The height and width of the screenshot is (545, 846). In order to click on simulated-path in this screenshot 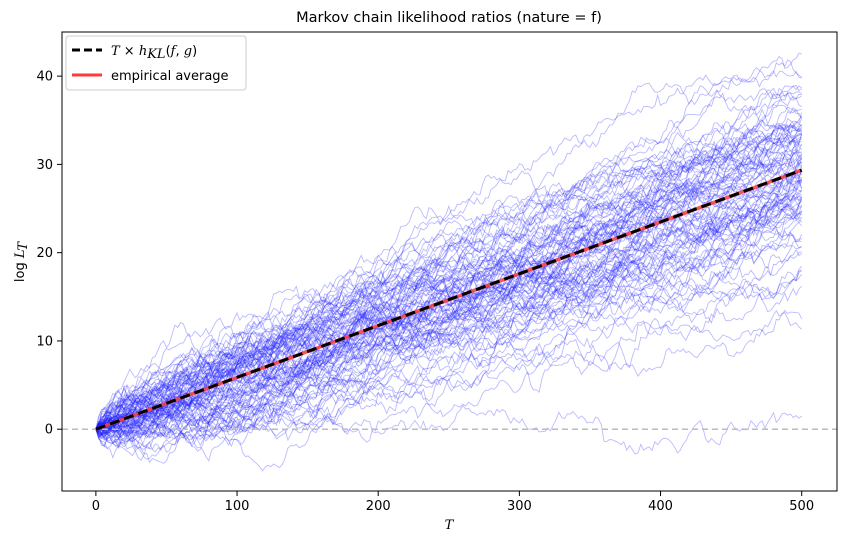, I will do `click(448, 424)`.